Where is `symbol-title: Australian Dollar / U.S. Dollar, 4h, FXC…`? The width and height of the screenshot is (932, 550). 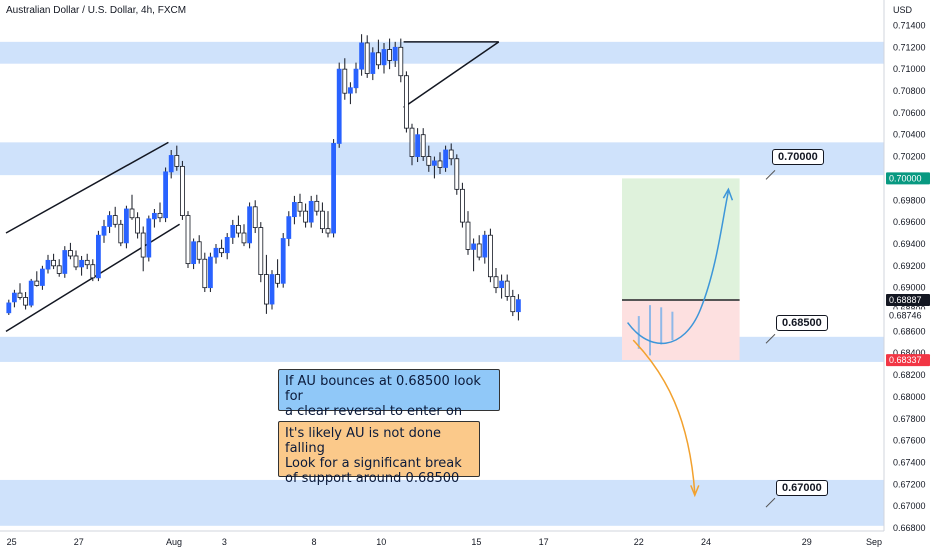 symbol-title: Australian Dollar / U.S. Dollar, 4h, FXC… is located at coordinates (96, 10).